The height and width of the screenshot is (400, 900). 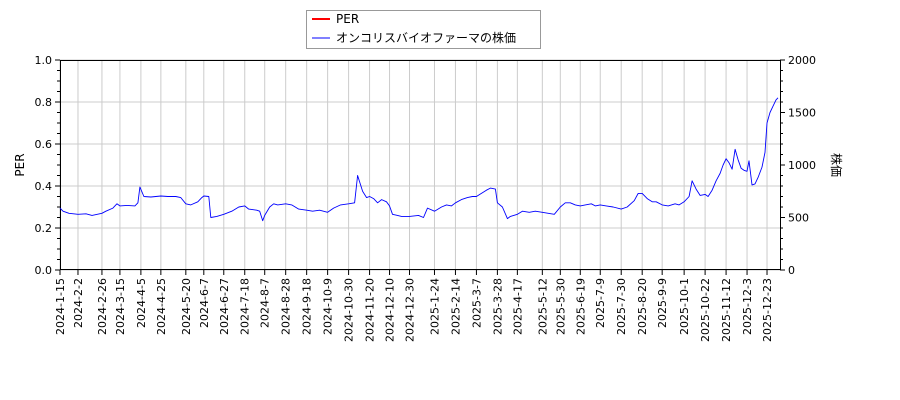 I want to click on x-tick-label: 2024-8-28, so click(x=286, y=306).